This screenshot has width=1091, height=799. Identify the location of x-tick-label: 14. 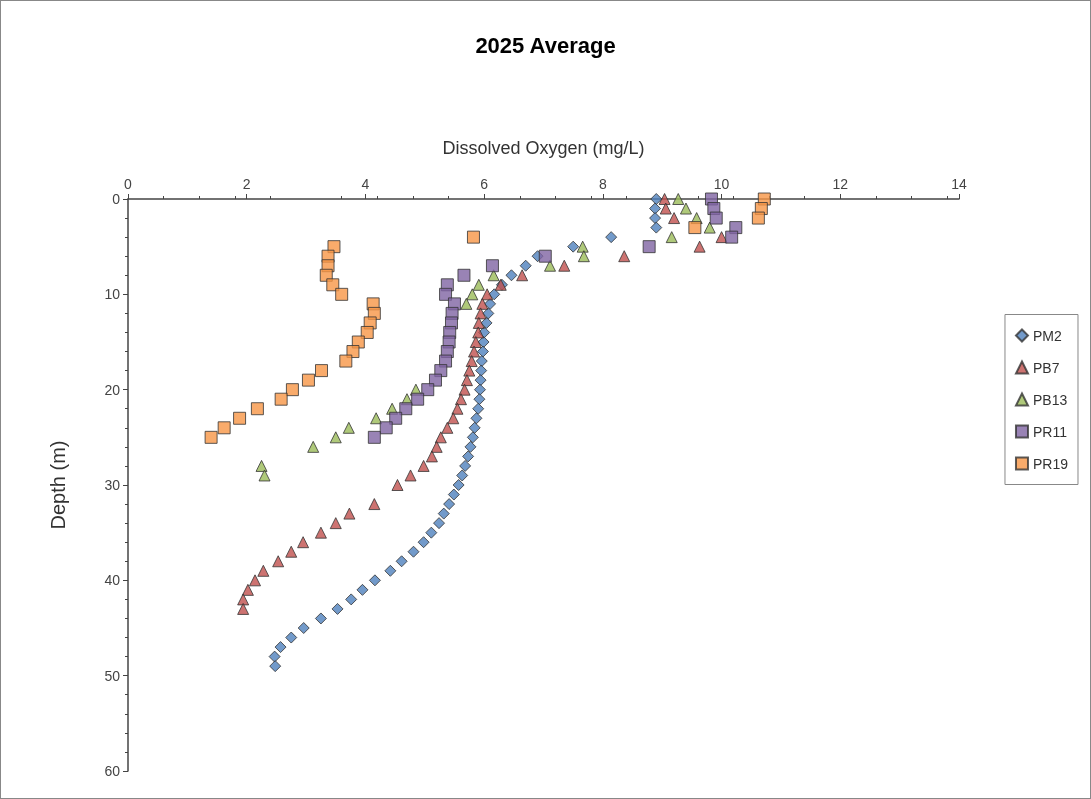
(959, 184).